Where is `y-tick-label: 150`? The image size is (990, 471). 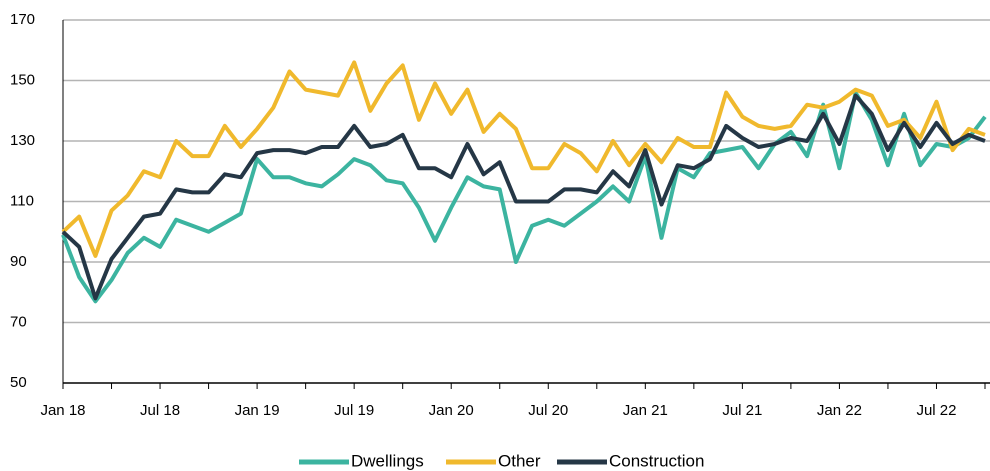
y-tick-label: 150 is located at coordinates (22, 79).